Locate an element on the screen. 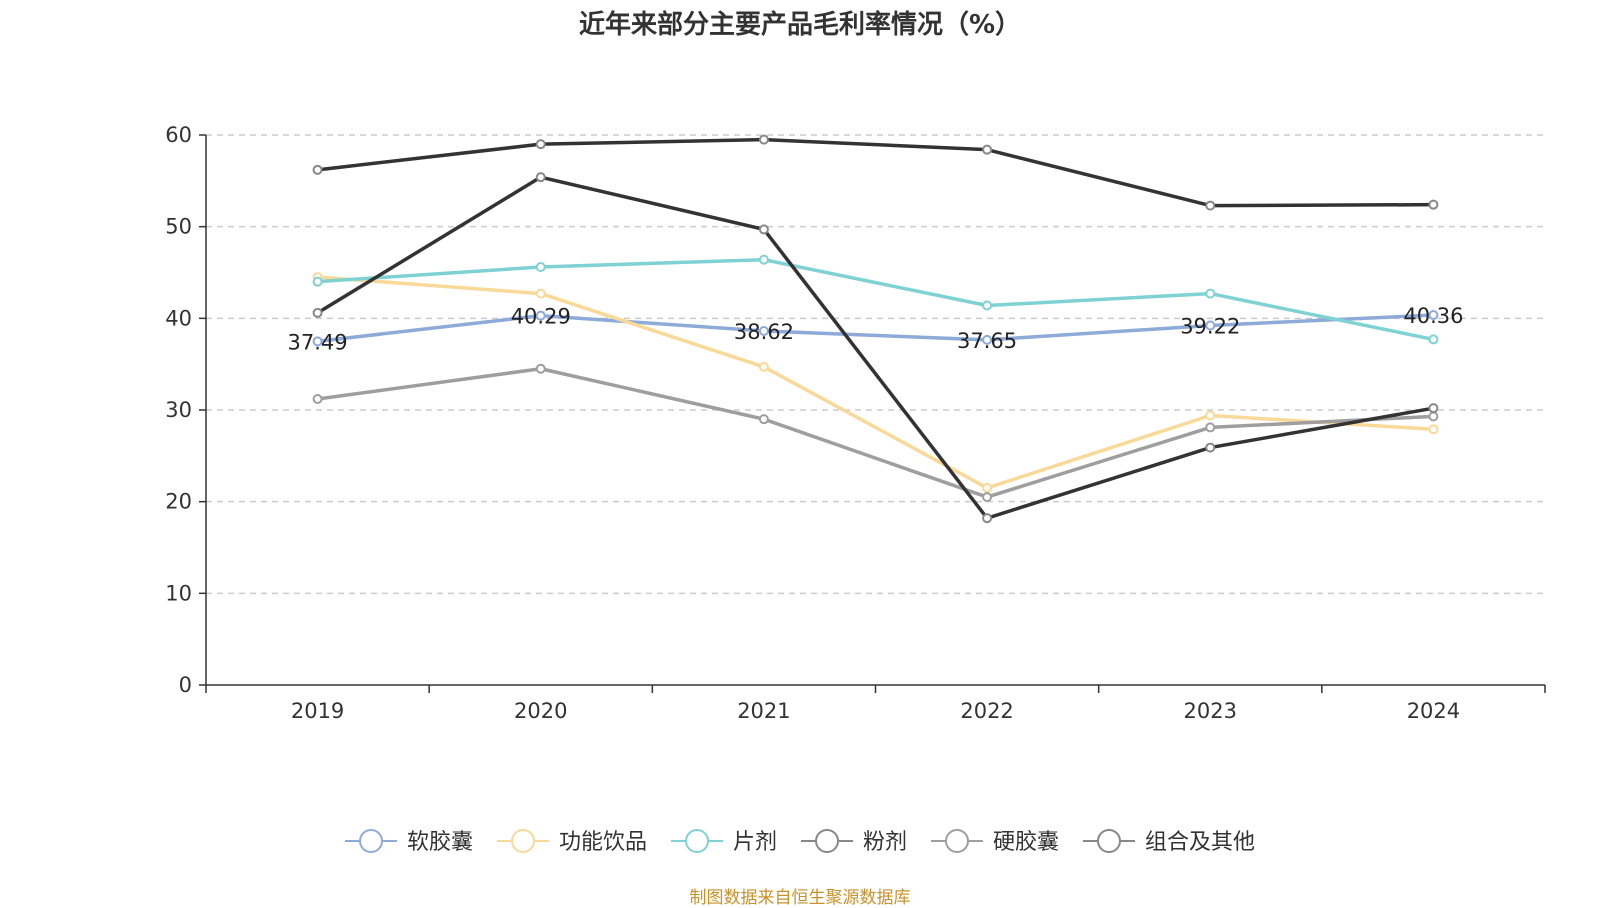  data-label: 38.62 is located at coordinates (764, 332).